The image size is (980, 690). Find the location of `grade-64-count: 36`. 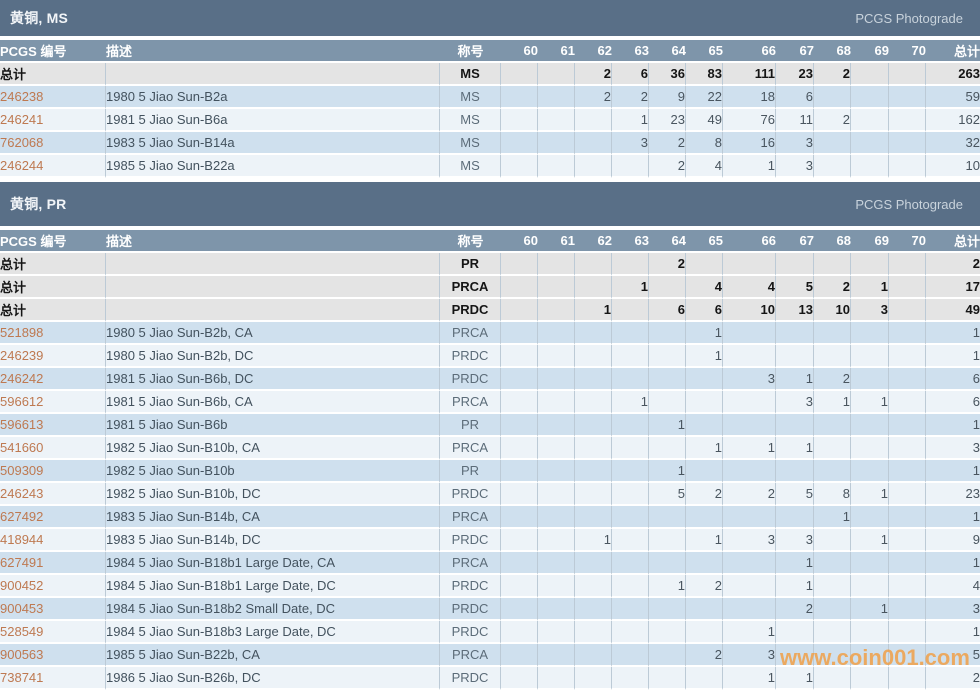

grade-64-count: 36 is located at coordinates (667, 74).